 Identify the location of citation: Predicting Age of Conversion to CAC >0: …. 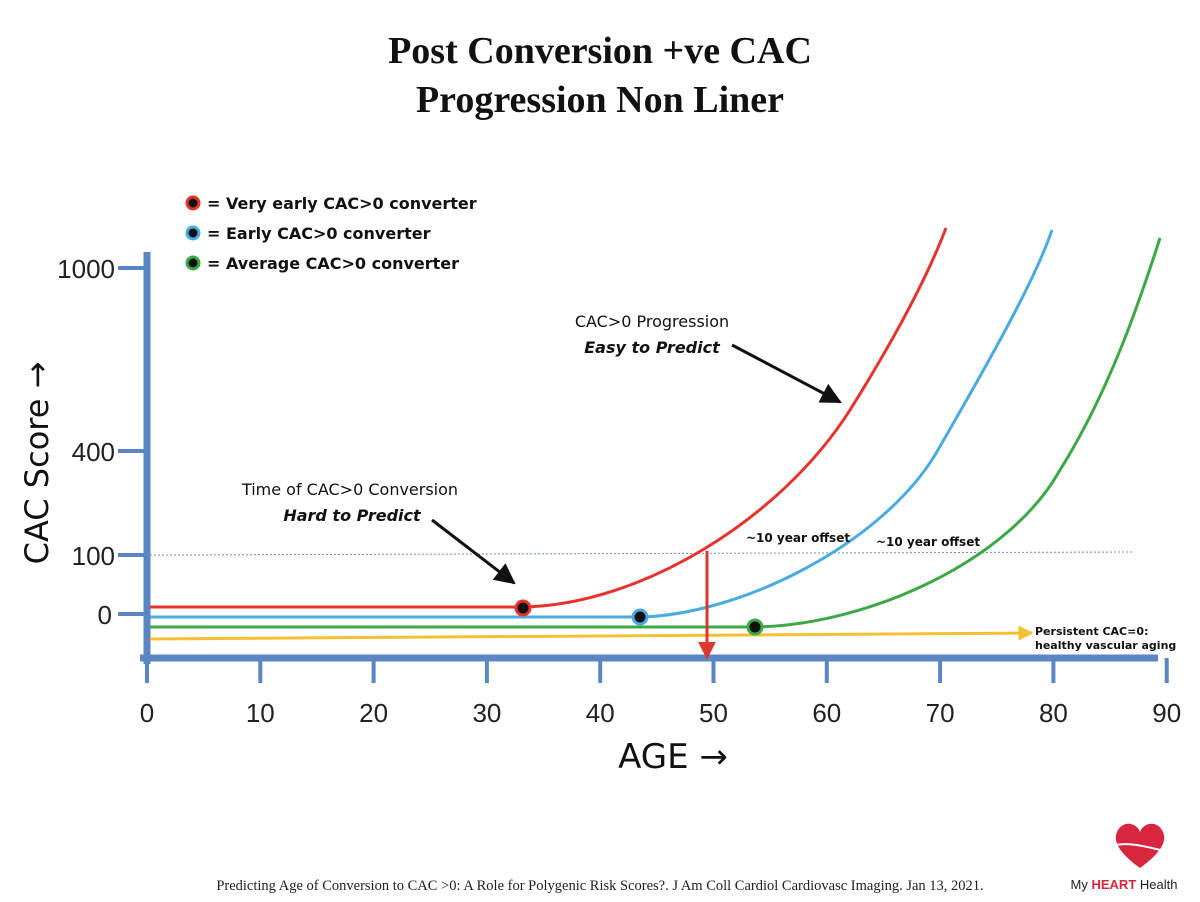
(599, 886).